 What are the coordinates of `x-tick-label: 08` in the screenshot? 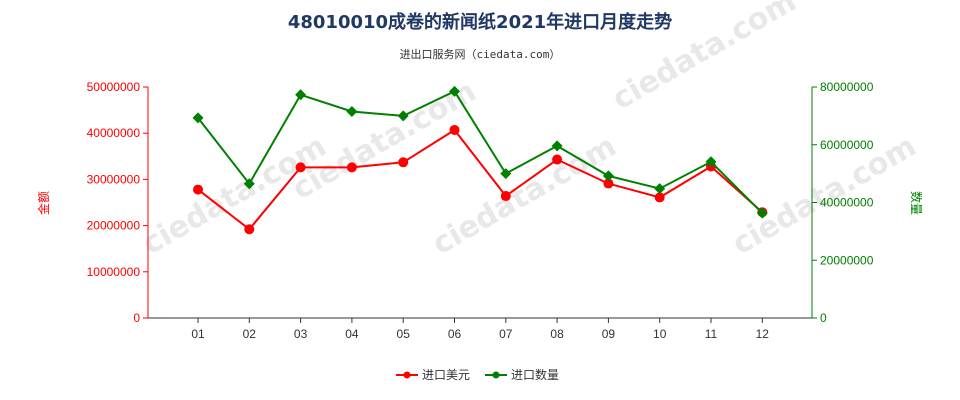 It's located at (557, 334).